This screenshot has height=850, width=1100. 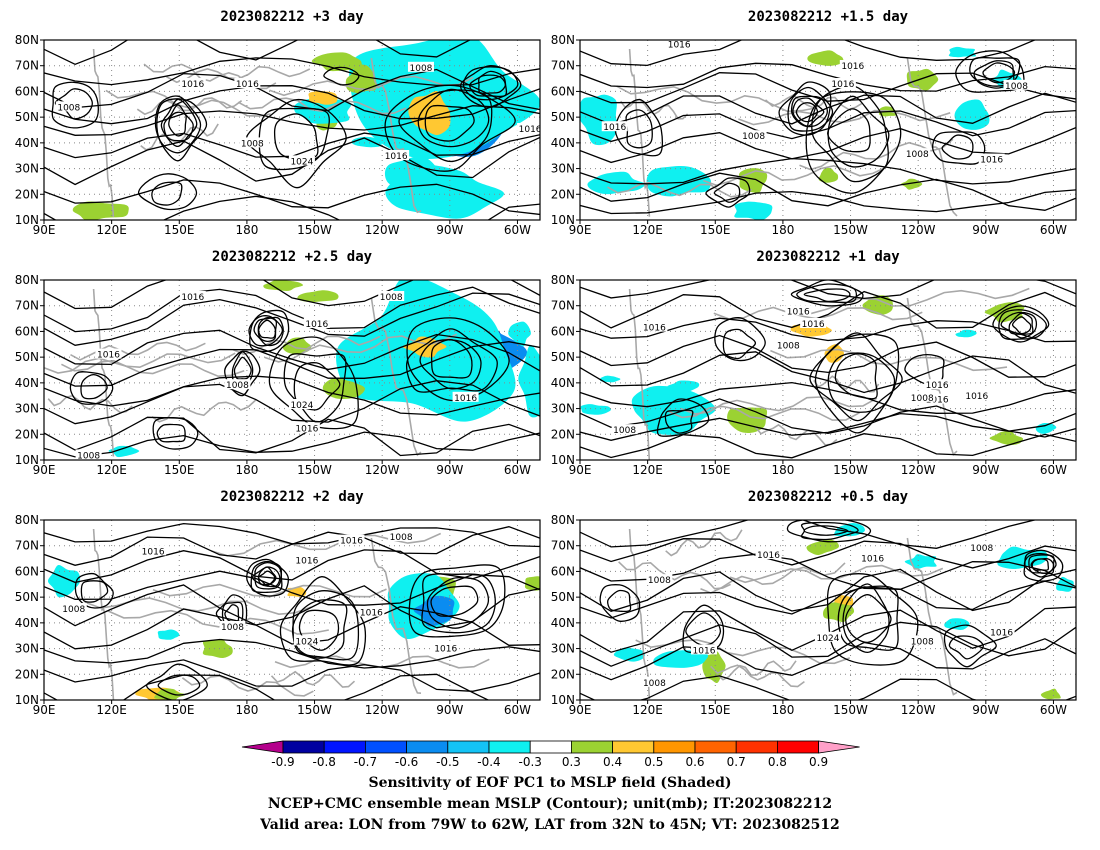 I want to click on lon-tick-label: 60W, so click(x=1053, y=710).